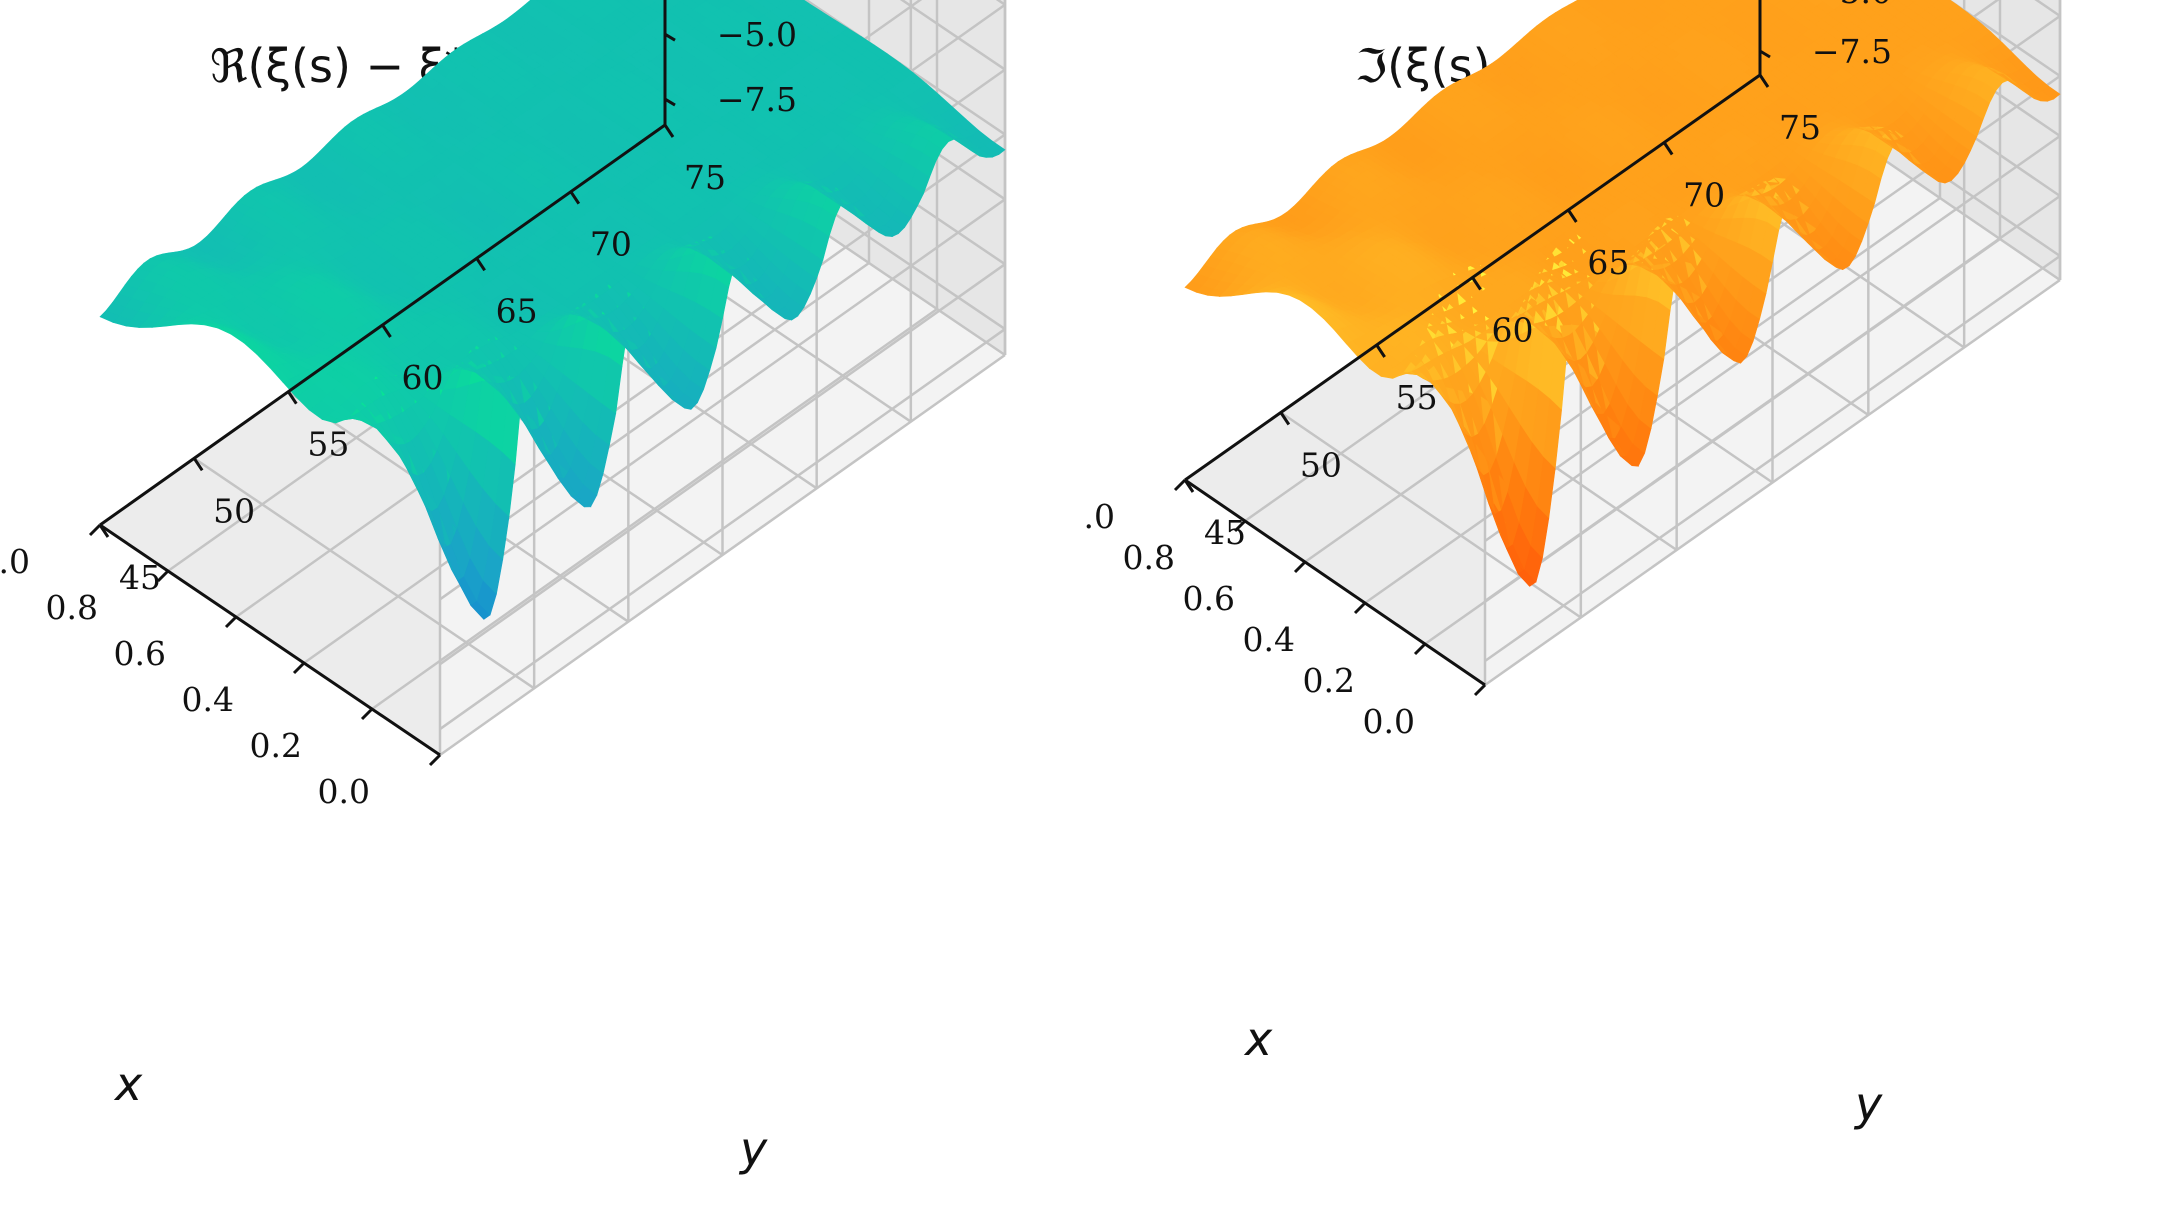  I want to click on grid-floor-y, so click(364, 573).